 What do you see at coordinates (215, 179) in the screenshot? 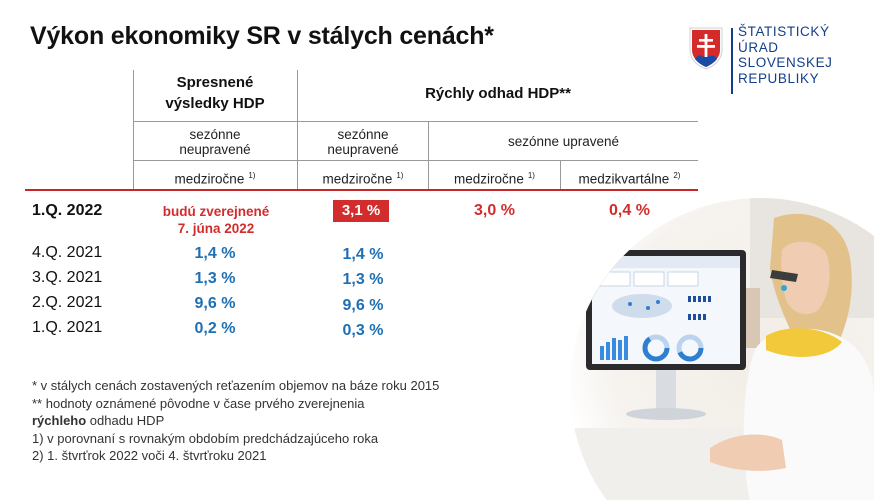
I see `measure-header-col1: medziročne 1)` at bounding box center [215, 179].